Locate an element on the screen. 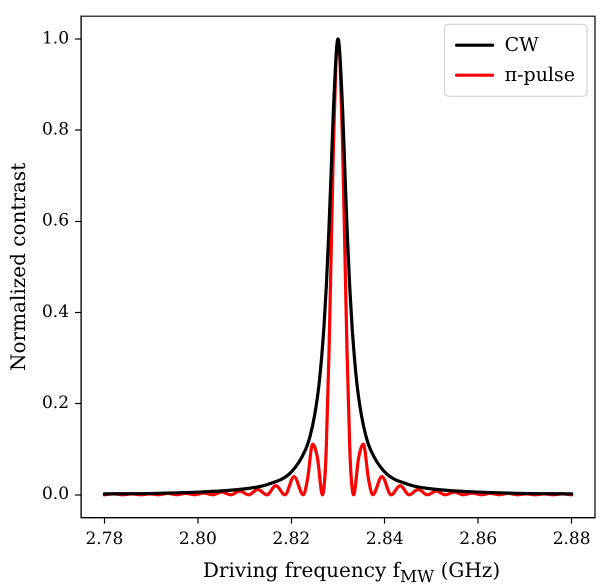 Image resolution: width=609 pixels, height=585 pixels. legend-label: CW is located at coordinates (522, 45).